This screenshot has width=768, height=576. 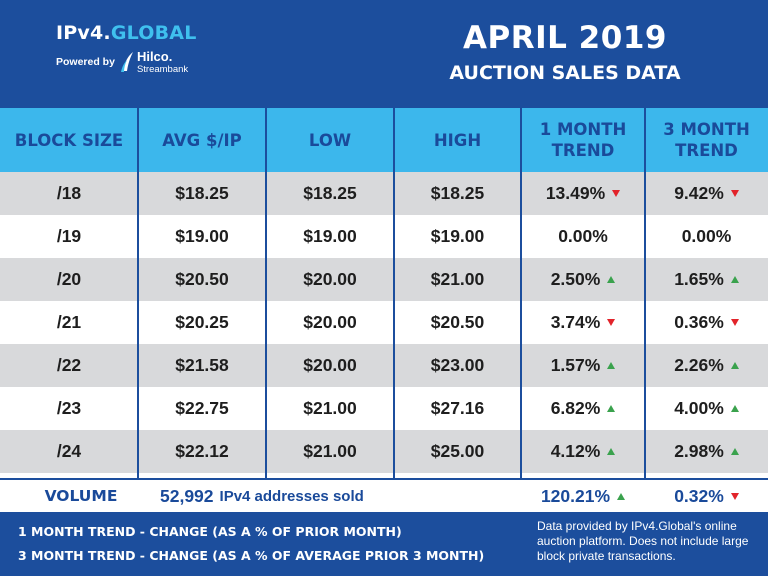 I want to click on cell-trend-1: 1.57%, so click(x=583, y=365).